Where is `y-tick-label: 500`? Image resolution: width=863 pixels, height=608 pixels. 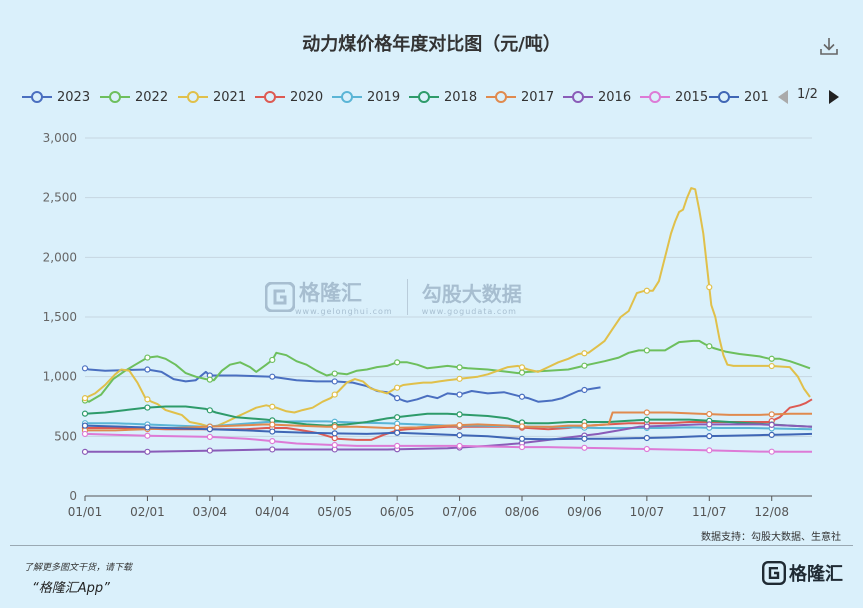
y-tick-label: 500 is located at coordinates (65, 436).